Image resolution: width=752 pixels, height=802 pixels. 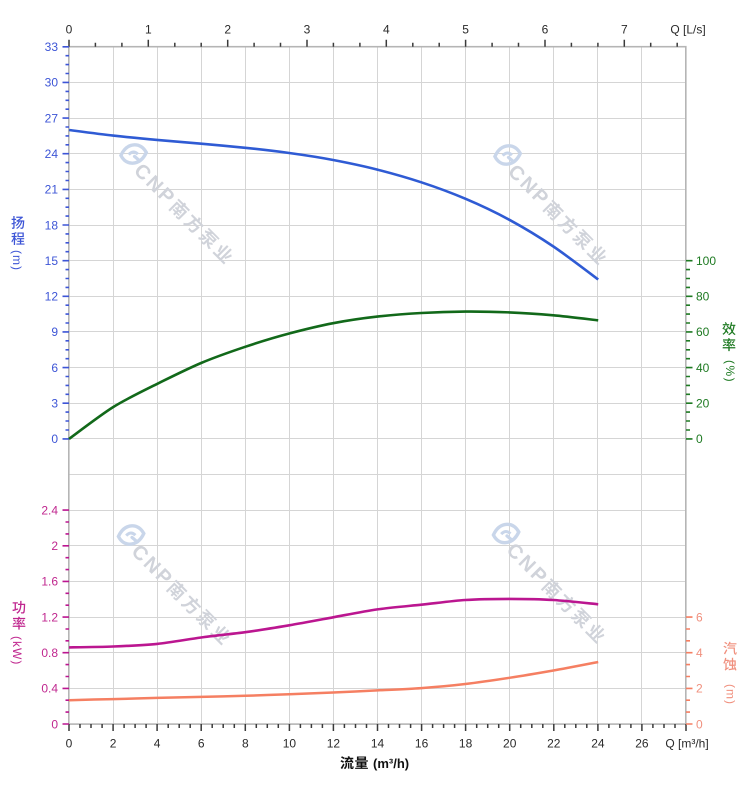 What do you see at coordinates (54, 332) in the screenshot?
I see `svg-text: 9` at bounding box center [54, 332].